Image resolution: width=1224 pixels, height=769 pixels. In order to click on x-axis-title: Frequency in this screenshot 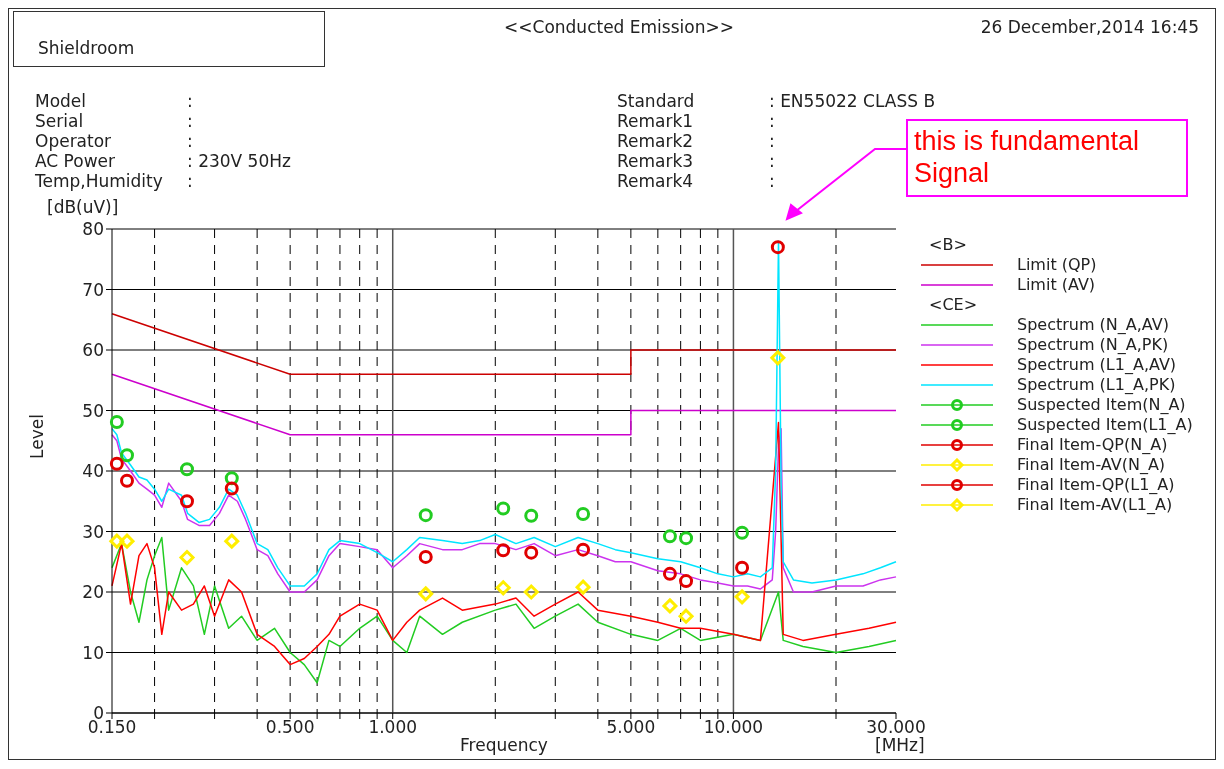, I will do `click(504, 745)`.